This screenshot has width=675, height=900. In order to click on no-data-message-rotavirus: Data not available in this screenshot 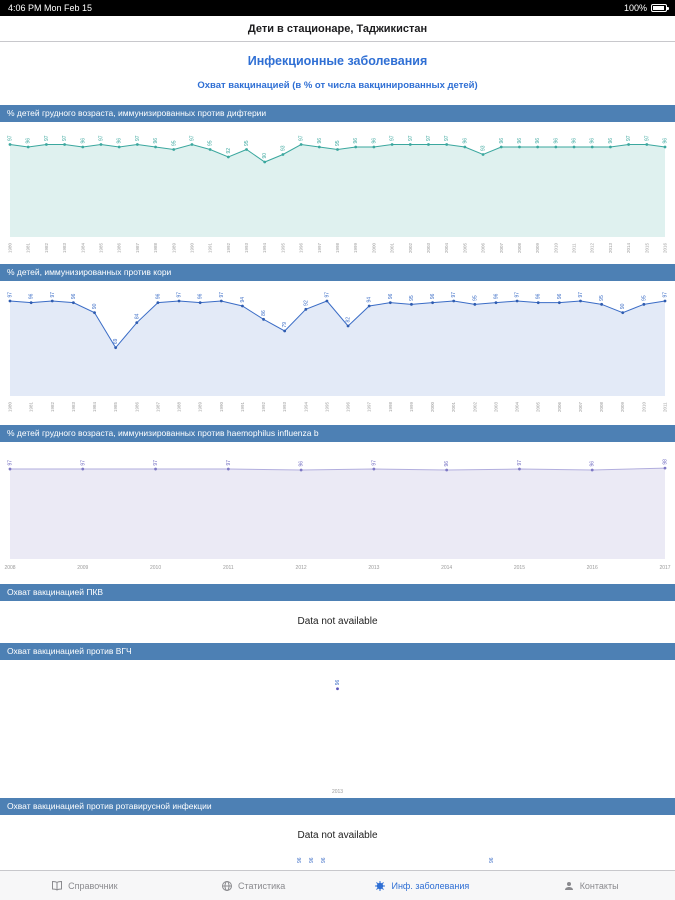, I will do `click(337, 835)`.